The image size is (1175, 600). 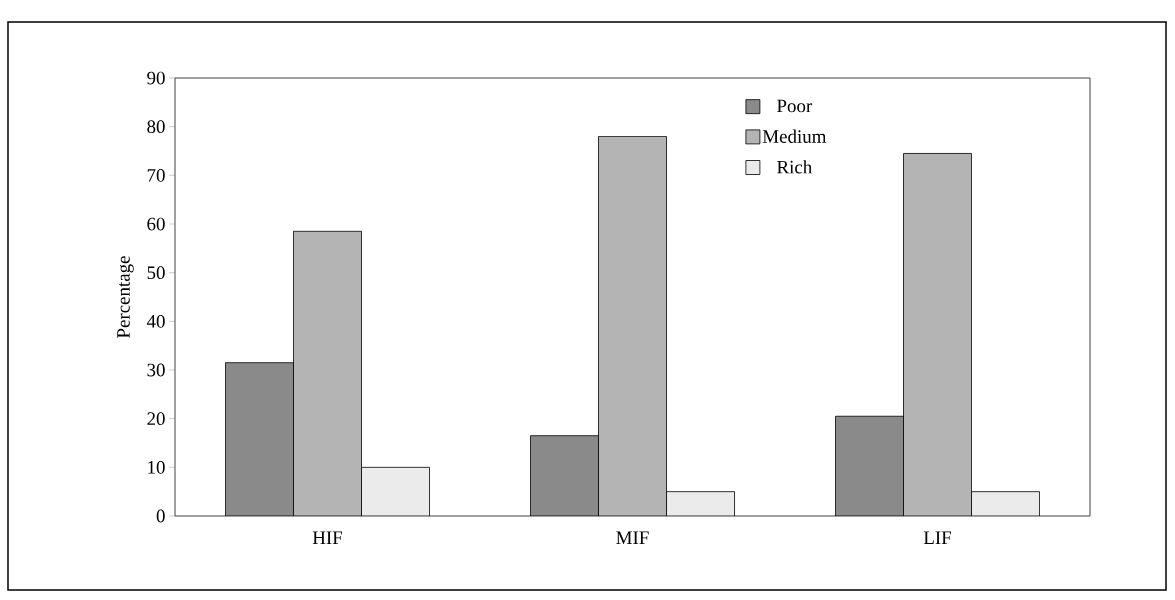 I want to click on legend-label: Medium, so click(x=794, y=136).